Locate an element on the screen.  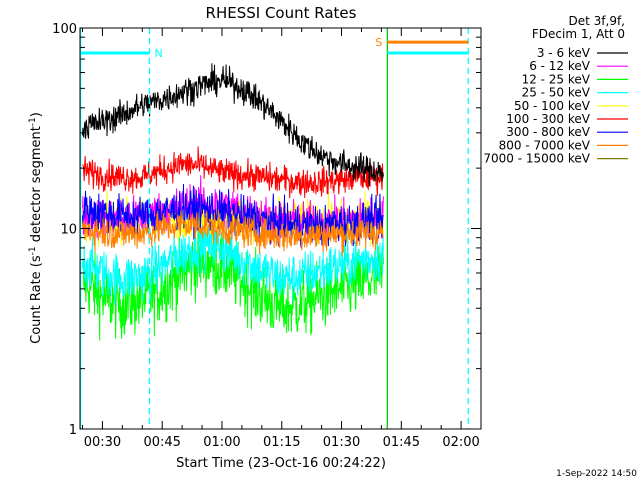
y-tick-label: 10 is located at coordinates (68, 230).